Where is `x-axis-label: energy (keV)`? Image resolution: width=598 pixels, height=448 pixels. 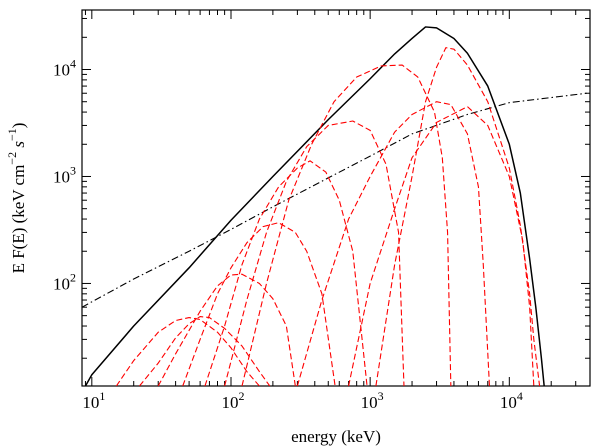
x-axis-label: energy (keV) is located at coordinates (336, 436).